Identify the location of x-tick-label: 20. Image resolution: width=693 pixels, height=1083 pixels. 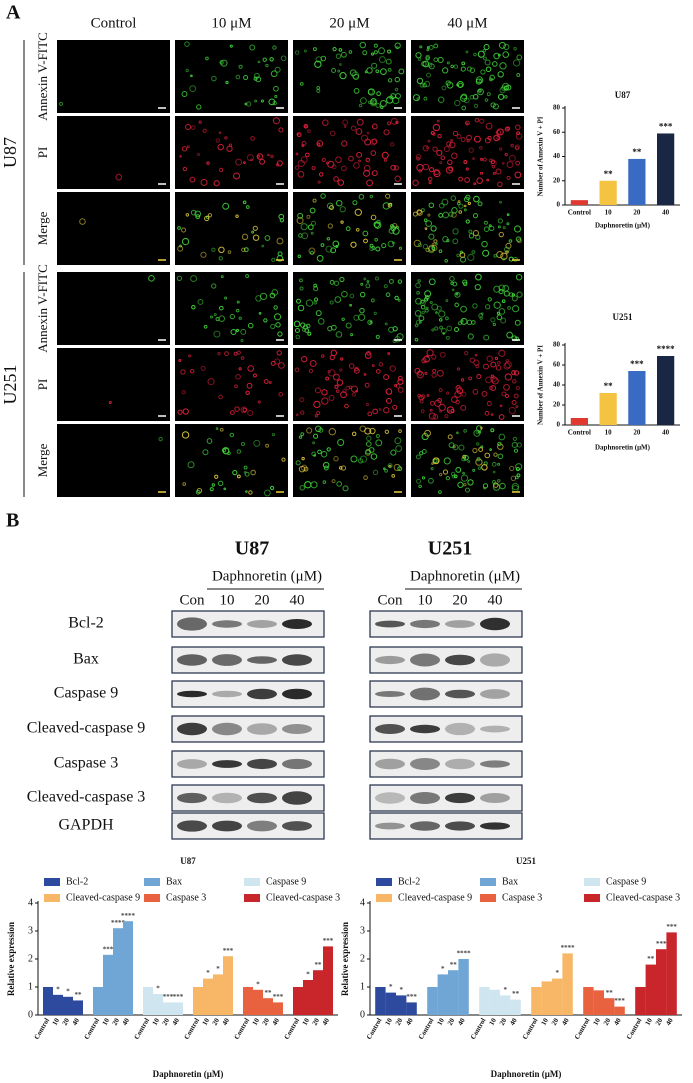
(451, 1021).